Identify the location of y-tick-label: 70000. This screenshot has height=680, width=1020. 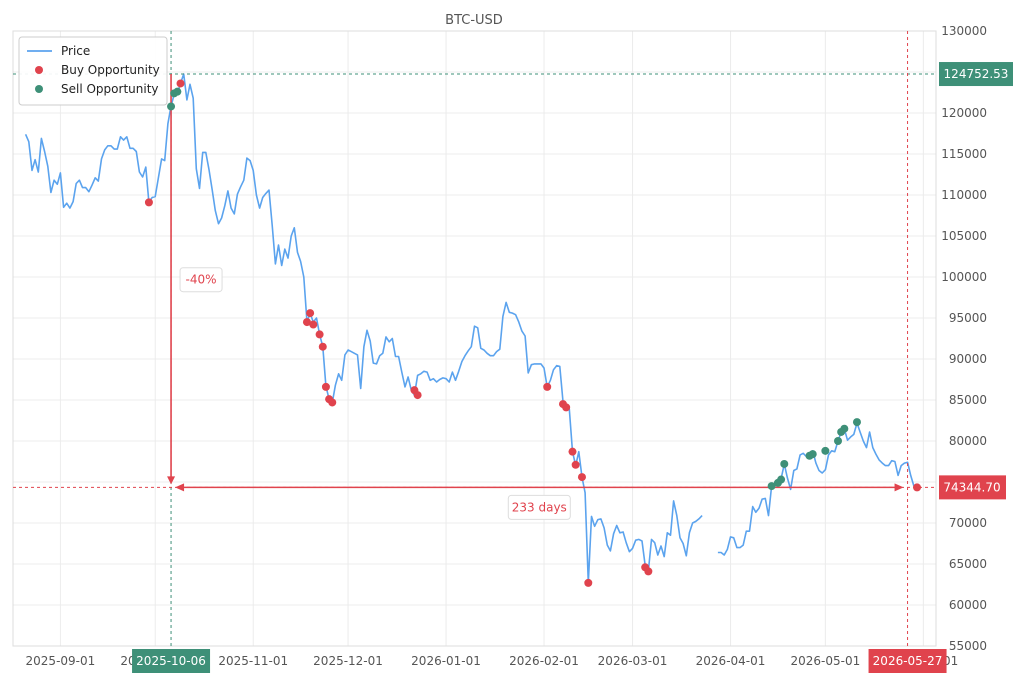
(968, 523).